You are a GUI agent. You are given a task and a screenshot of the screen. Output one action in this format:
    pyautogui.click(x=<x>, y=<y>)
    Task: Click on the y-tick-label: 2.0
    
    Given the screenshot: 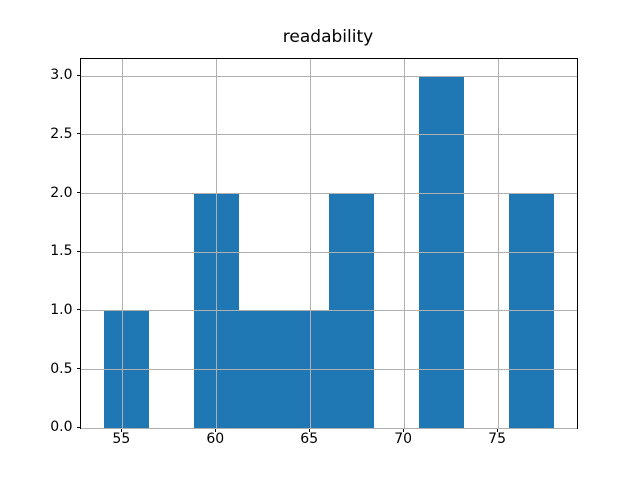 What is the action you would take?
    pyautogui.click(x=61, y=192)
    